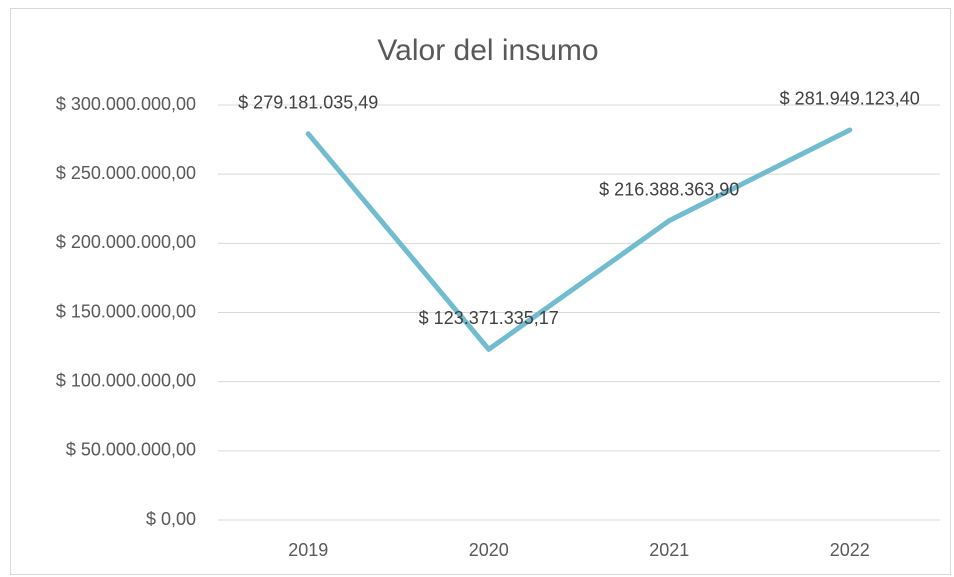  I want to click on data-label: $ 279.181.035,49, so click(308, 103).